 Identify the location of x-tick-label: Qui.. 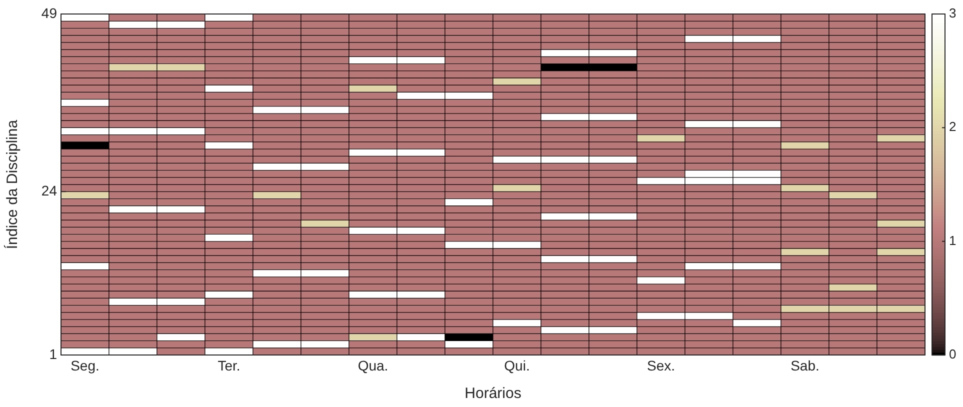
(517, 365).